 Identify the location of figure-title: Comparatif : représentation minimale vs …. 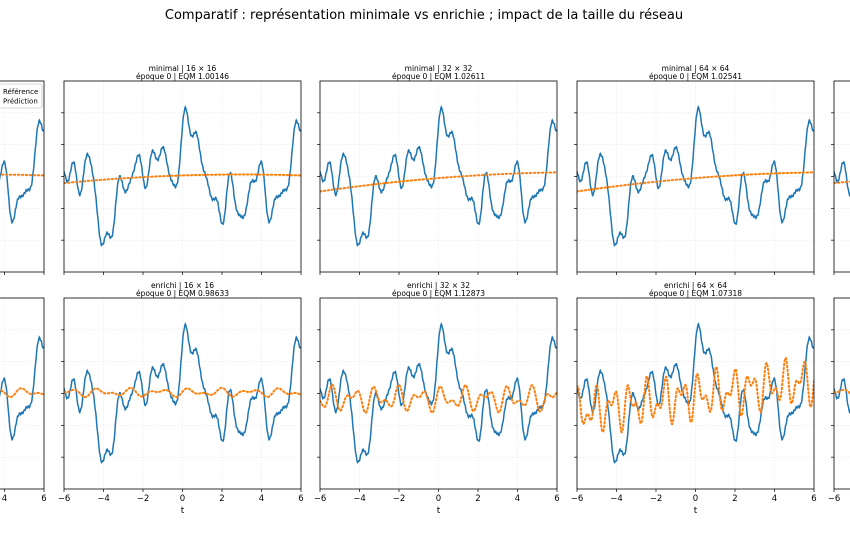
(424, 15).